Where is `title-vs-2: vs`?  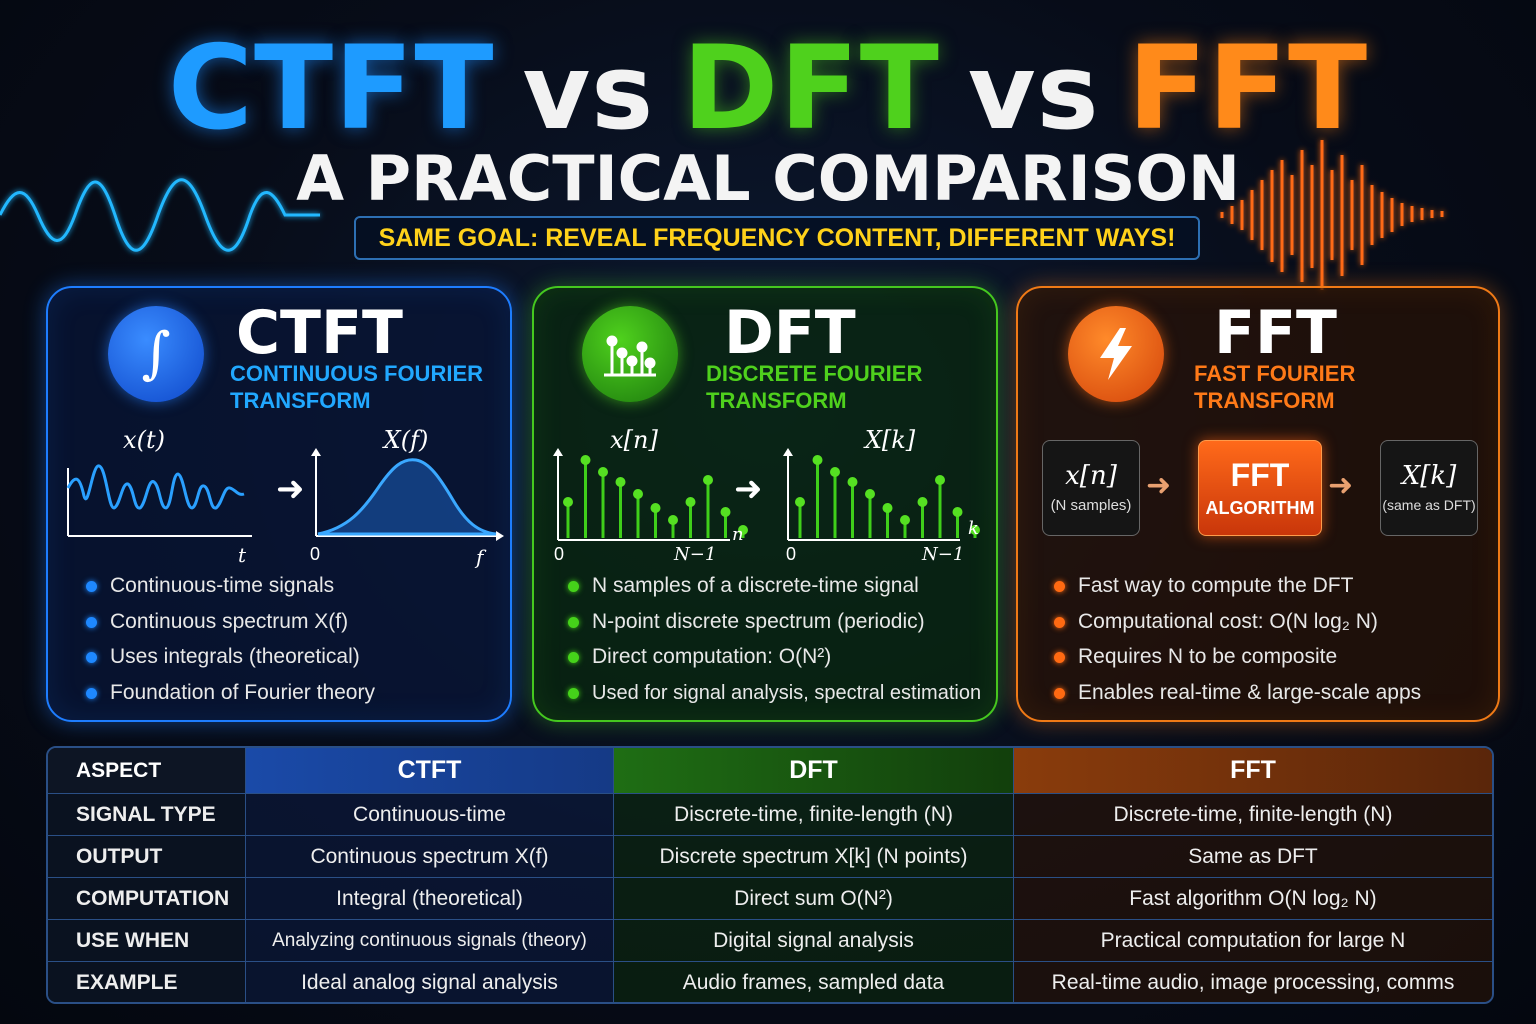 title-vs-2: vs is located at coordinates (1033, 92).